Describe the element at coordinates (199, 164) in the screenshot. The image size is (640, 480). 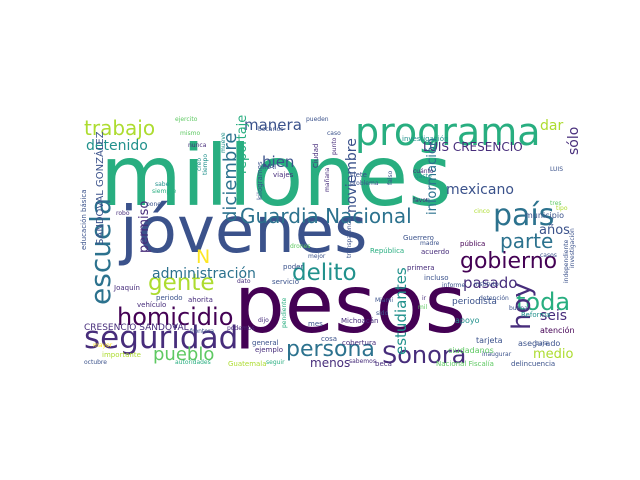
I see `word-creo: creo` at that location.